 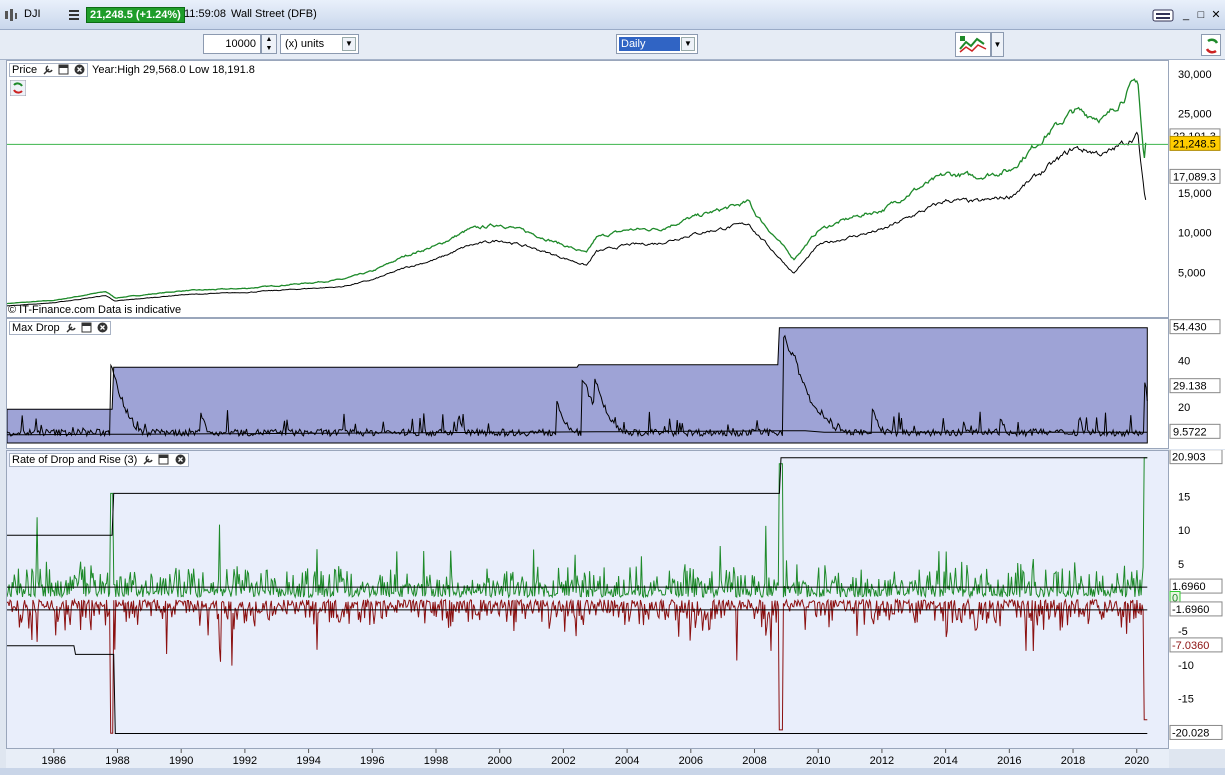 What do you see at coordinates (1190, 646) in the screenshot?
I see `rate-axis-tick: -7.0360` at bounding box center [1190, 646].